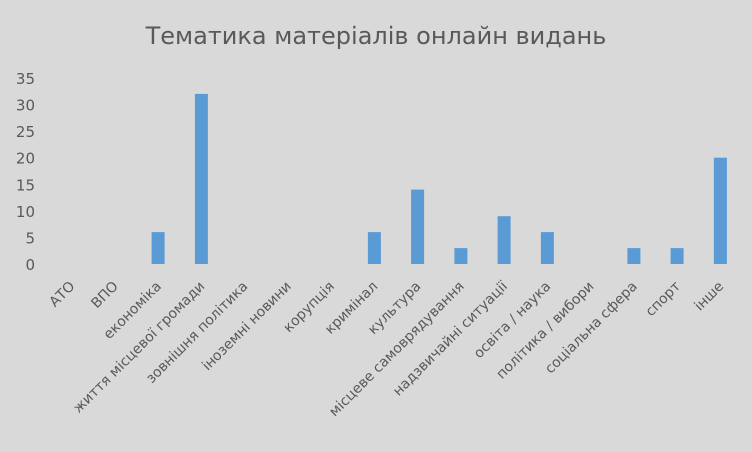 The width and height of the screenshot is (752, 452). I want to click on y-tick-label: 15, so click(25, 185).